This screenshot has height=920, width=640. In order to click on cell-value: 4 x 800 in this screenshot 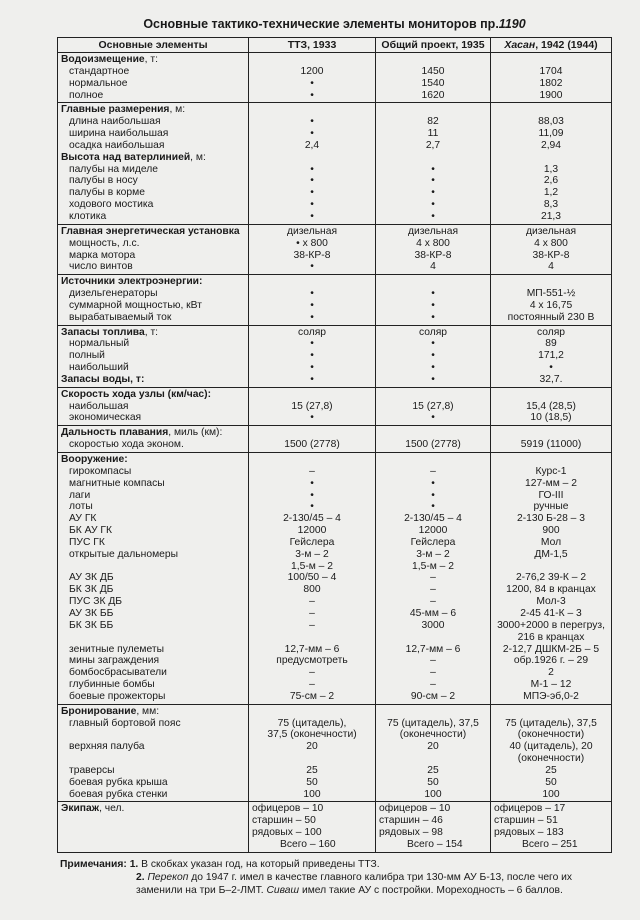, I will do `click(433, 243)`.